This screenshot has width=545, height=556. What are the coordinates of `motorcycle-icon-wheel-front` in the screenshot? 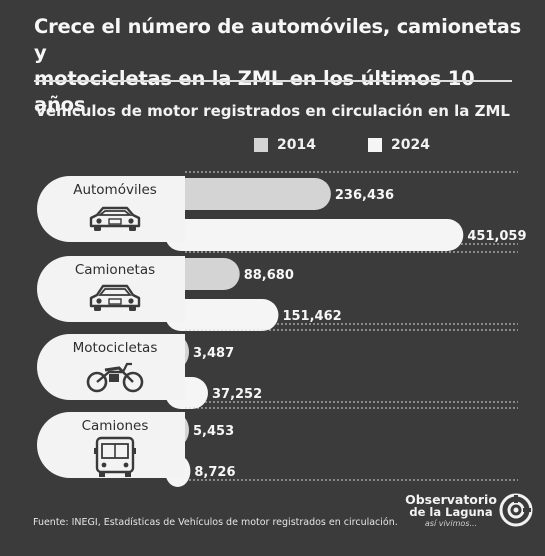 It's located at (133, 382).